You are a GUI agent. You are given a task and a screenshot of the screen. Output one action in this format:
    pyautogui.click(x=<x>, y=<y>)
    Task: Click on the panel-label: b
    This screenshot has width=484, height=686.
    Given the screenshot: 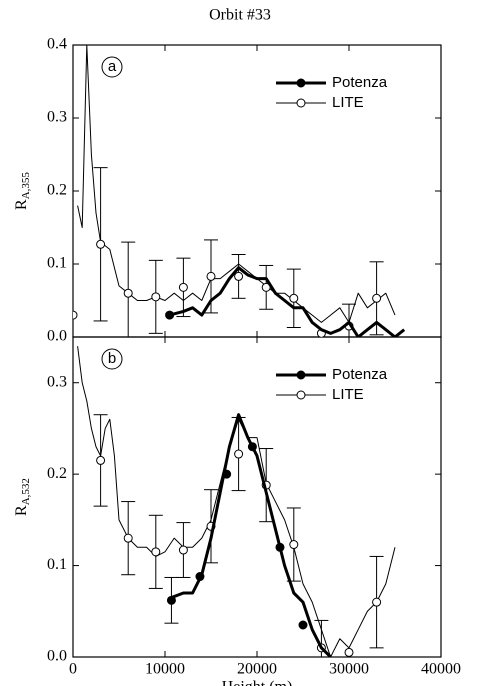 What is the action you would take?
    pyautogui.click(x=112, y=358)
    